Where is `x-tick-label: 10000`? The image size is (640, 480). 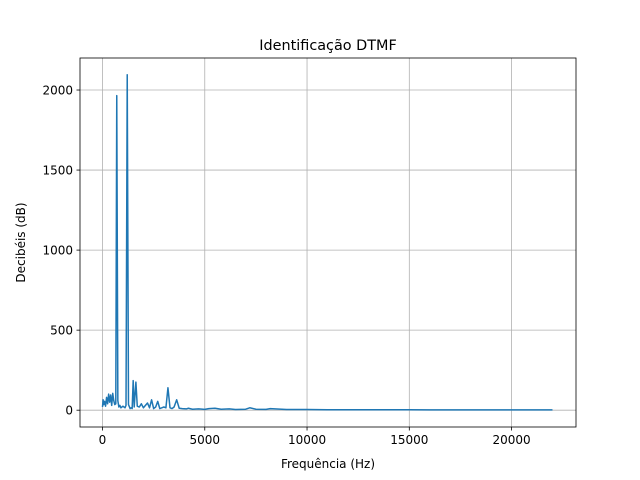
x-tick-label: 10000 is located at coordinates (307, 440).